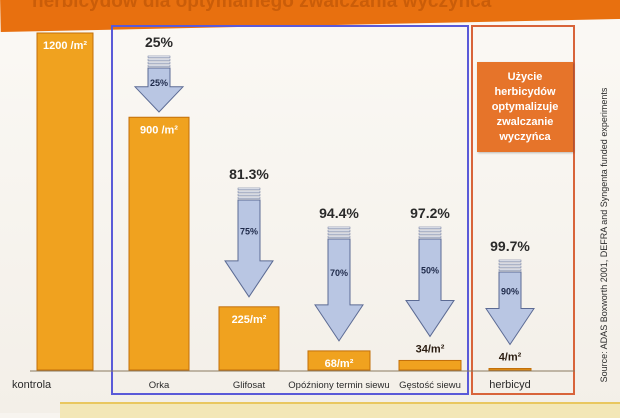 The height and width of the screenshot is (418, 620). I want to click on bar-value-label-2: 225/m², so click(249, 320).